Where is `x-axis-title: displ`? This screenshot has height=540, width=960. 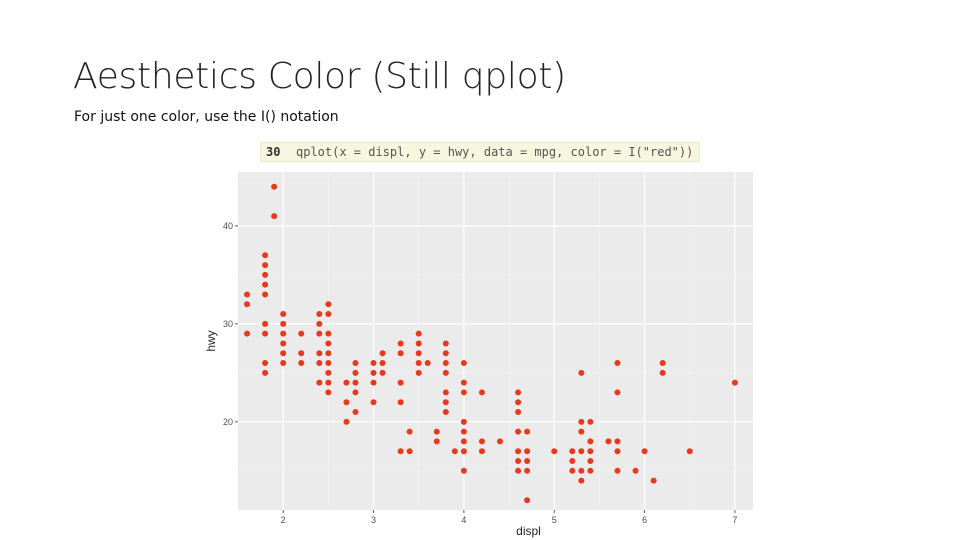 x-axis-title: displ is located at coordinates (528, 531).